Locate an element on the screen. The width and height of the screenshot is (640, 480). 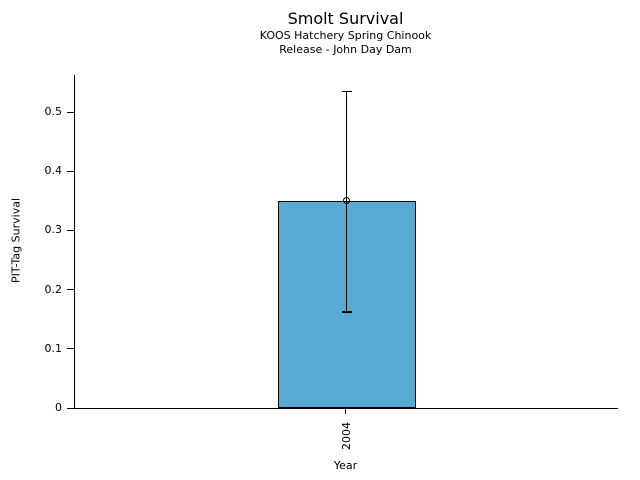
error-bar-cap-top is located at coordinates (346, 91).